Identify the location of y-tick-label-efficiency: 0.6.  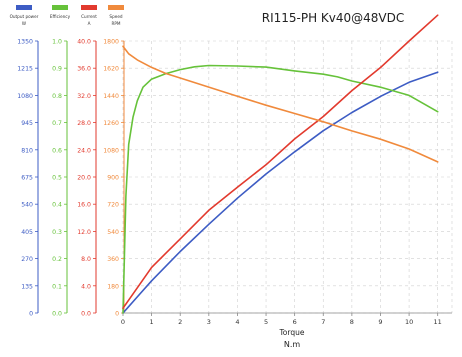
(57, 150).